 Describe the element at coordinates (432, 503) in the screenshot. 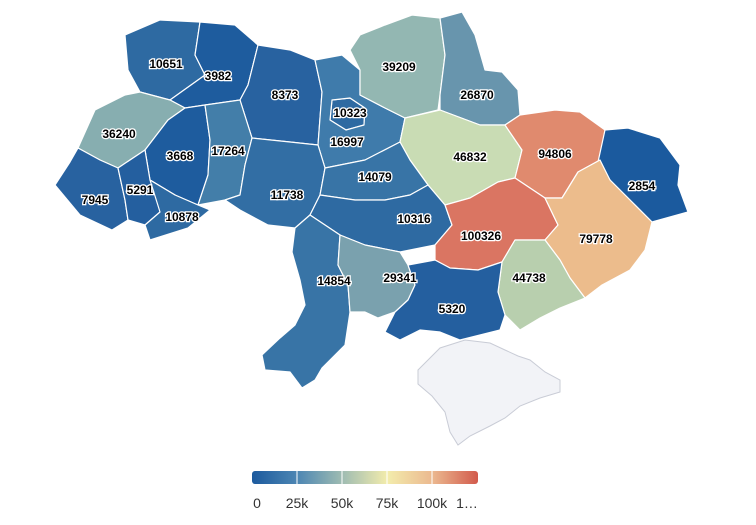

I see `legend-tick-100k: 100k` at that location.